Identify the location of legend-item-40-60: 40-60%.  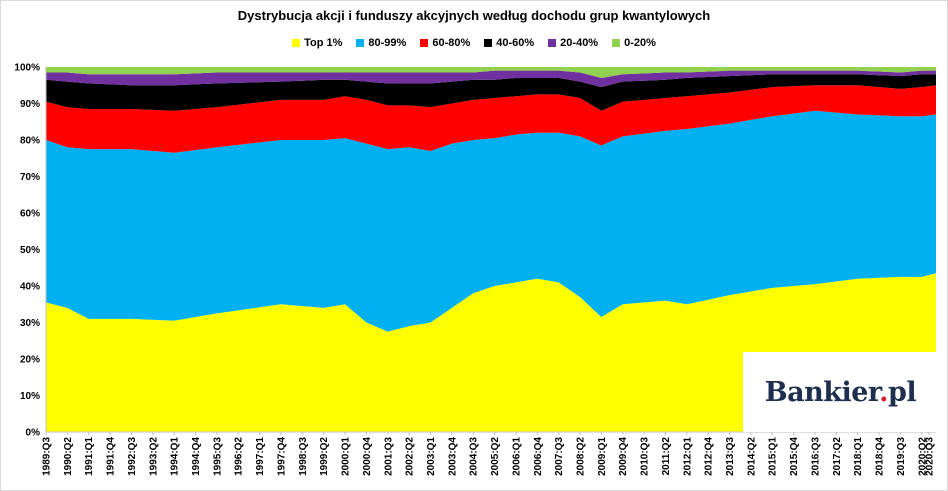
(509, 43).